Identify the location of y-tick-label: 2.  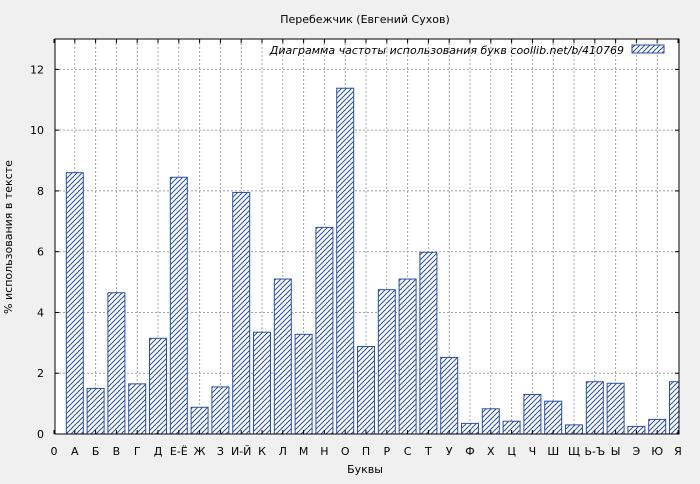
(40, 373).